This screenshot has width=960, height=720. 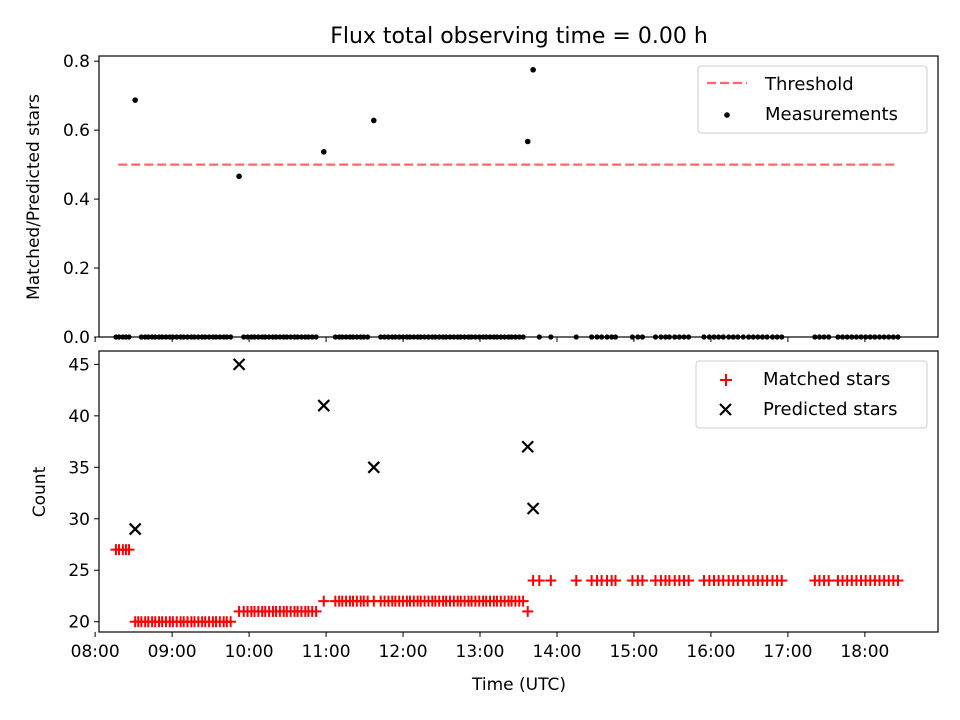 What do you see at coordinates (172, 652) in the screenshot?
I see `bottom-x-tick-label: 09:00` at bounding box center [172, 652].